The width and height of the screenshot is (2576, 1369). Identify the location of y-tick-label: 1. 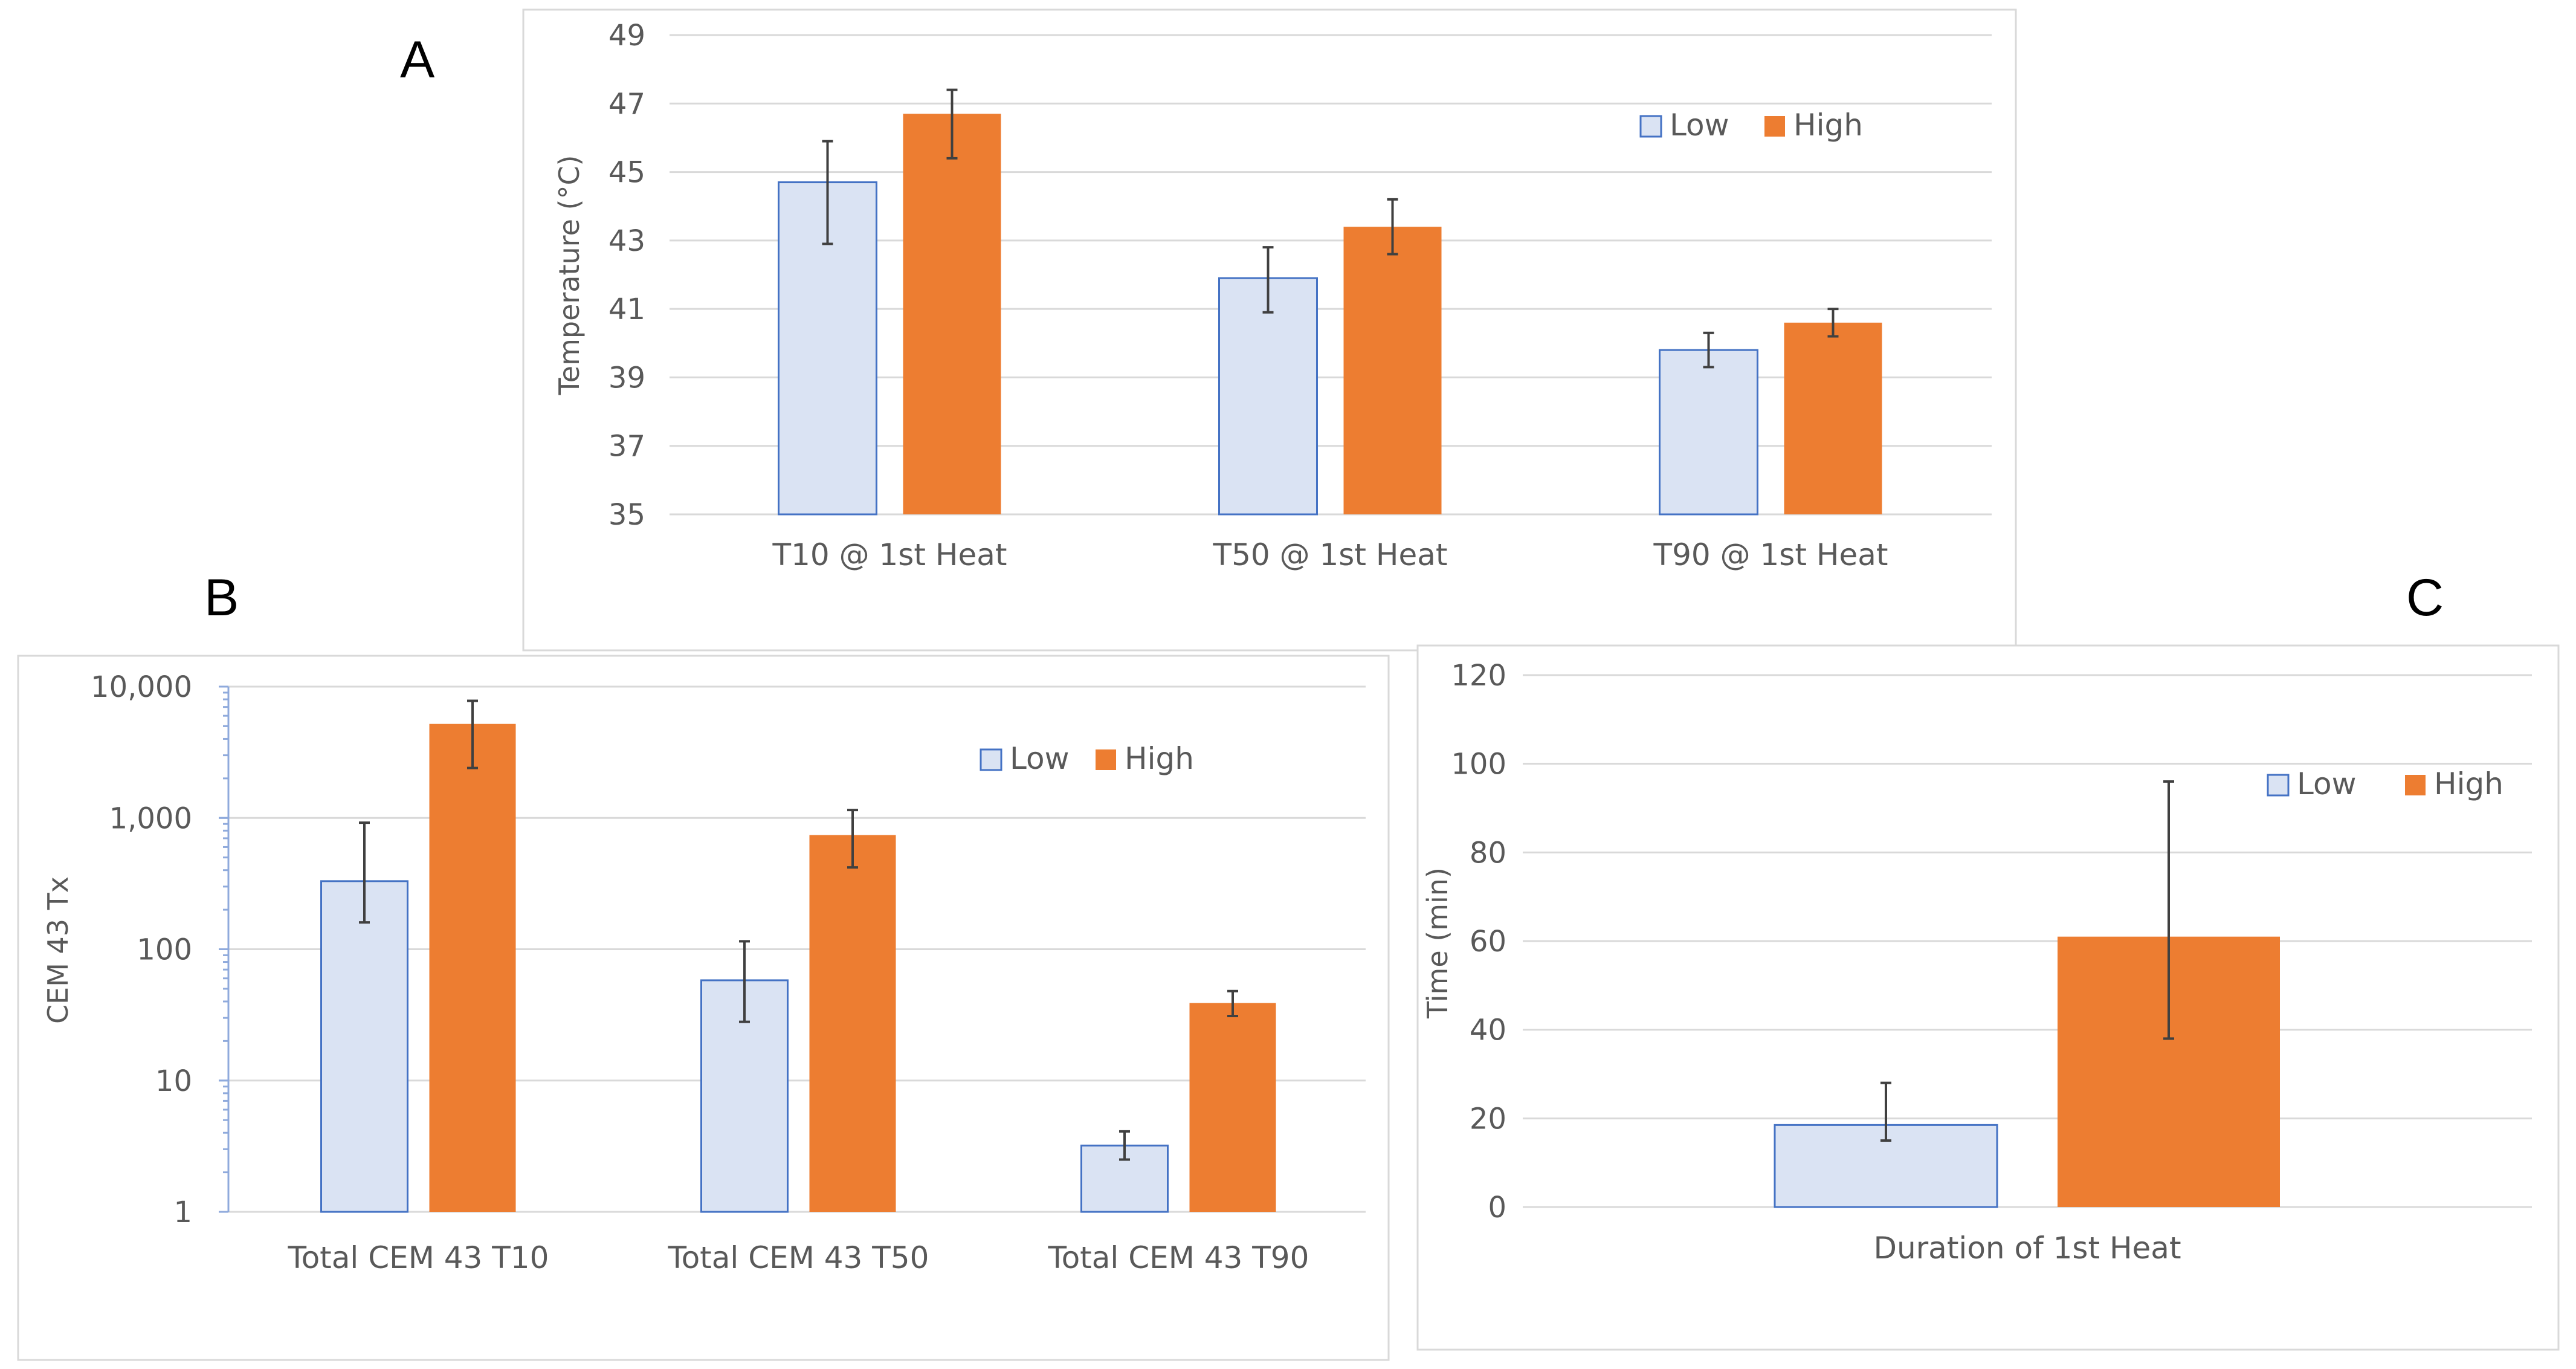
(182, 1212).